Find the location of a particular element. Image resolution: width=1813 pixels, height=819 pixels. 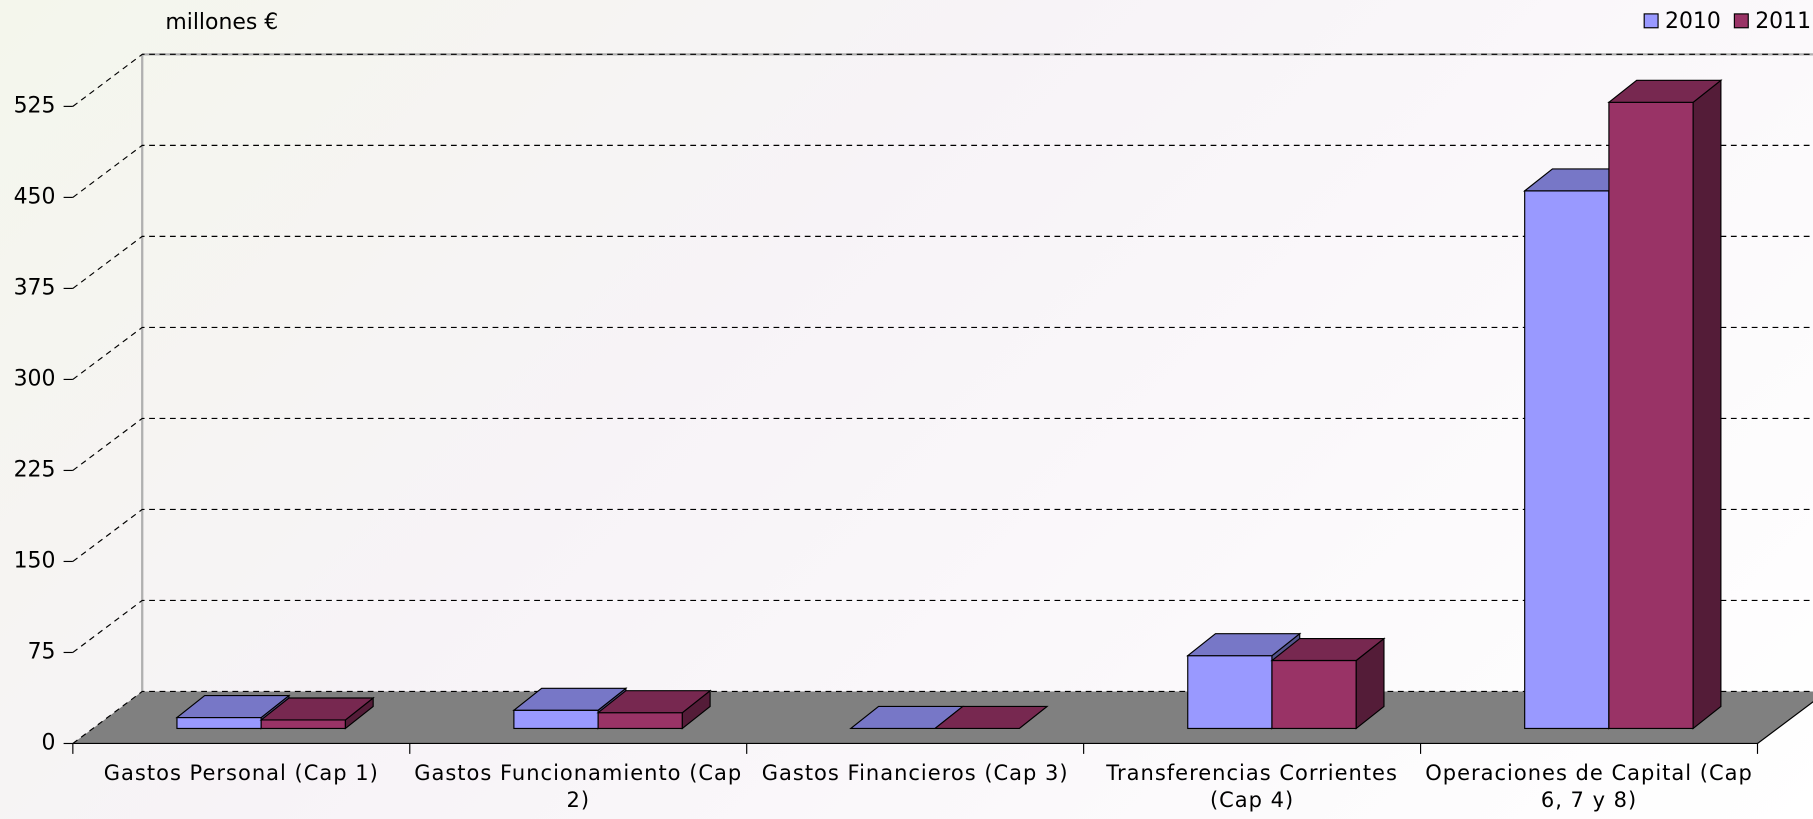

x-tick-label: Transferencias Corrientes (Cap 4) is located at coordinates (1252, 786).